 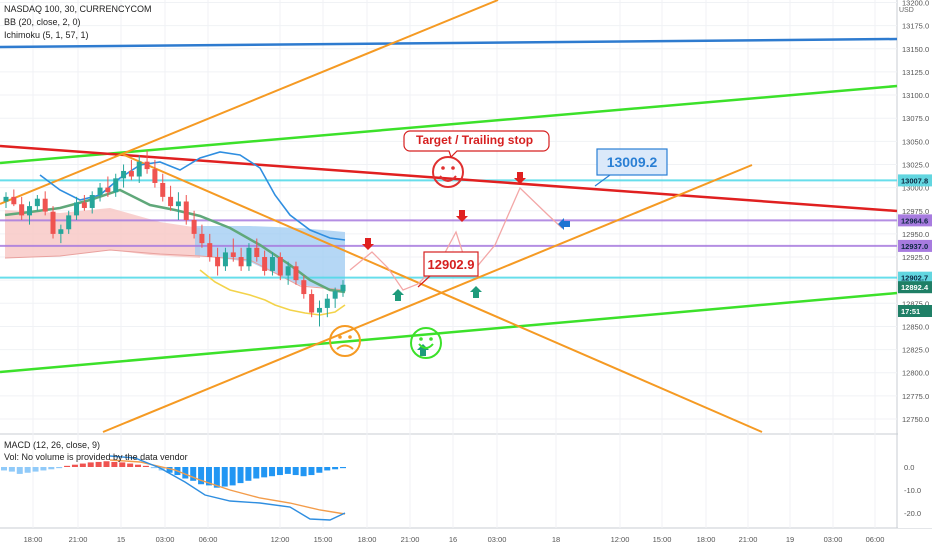 I want to click on up-arrow-icon, so click(x=476, y=292).